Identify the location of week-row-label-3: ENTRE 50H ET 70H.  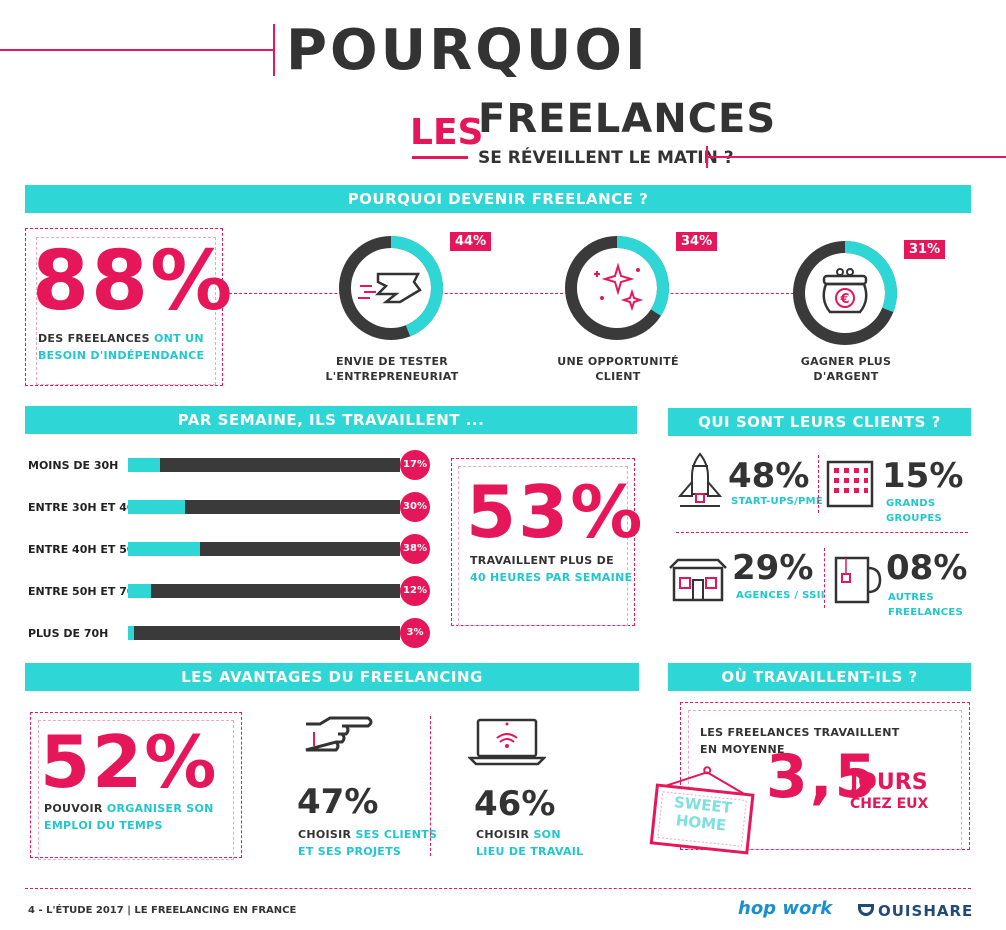
(86, 591).